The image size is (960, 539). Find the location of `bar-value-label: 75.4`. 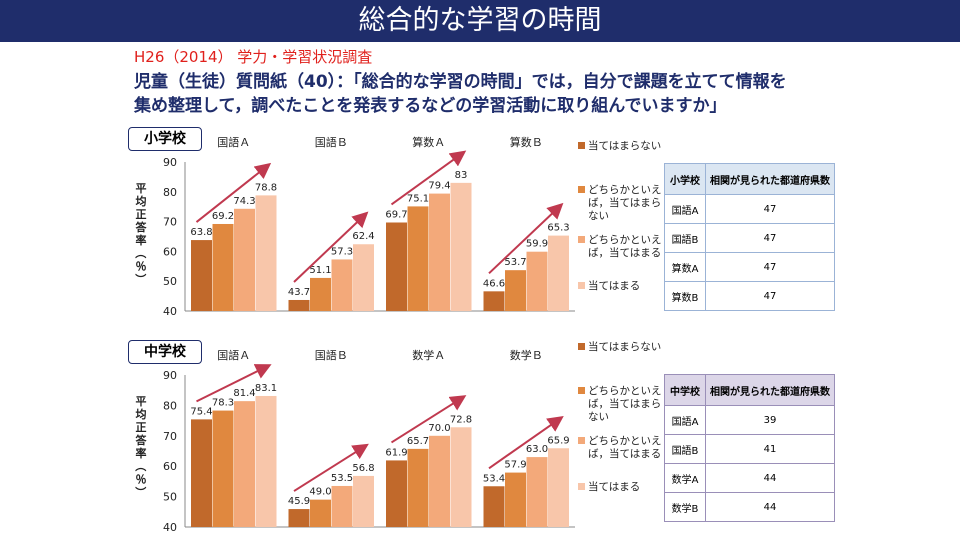

bar-value-label: 75.4 is located at coordinates (201, 411).